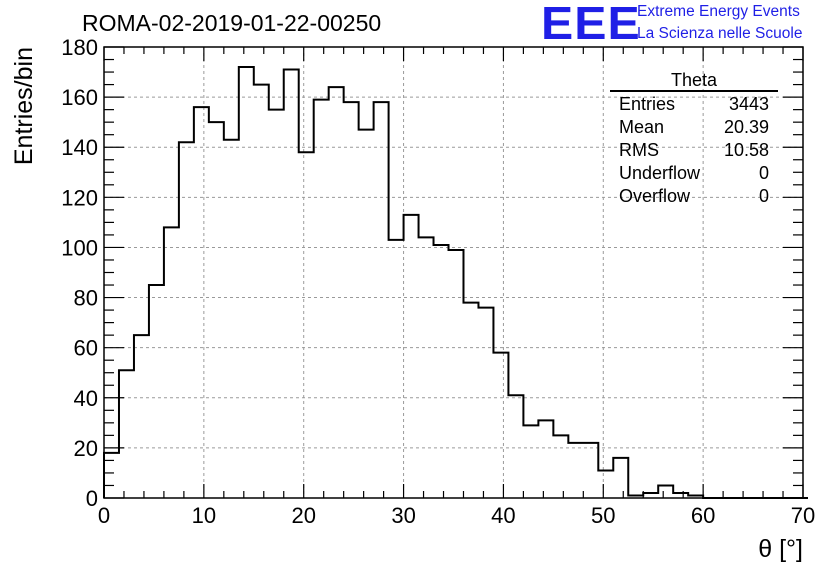 The image size is (836, 572). I want to click on x-tick-label: 10, so click(204, 515).